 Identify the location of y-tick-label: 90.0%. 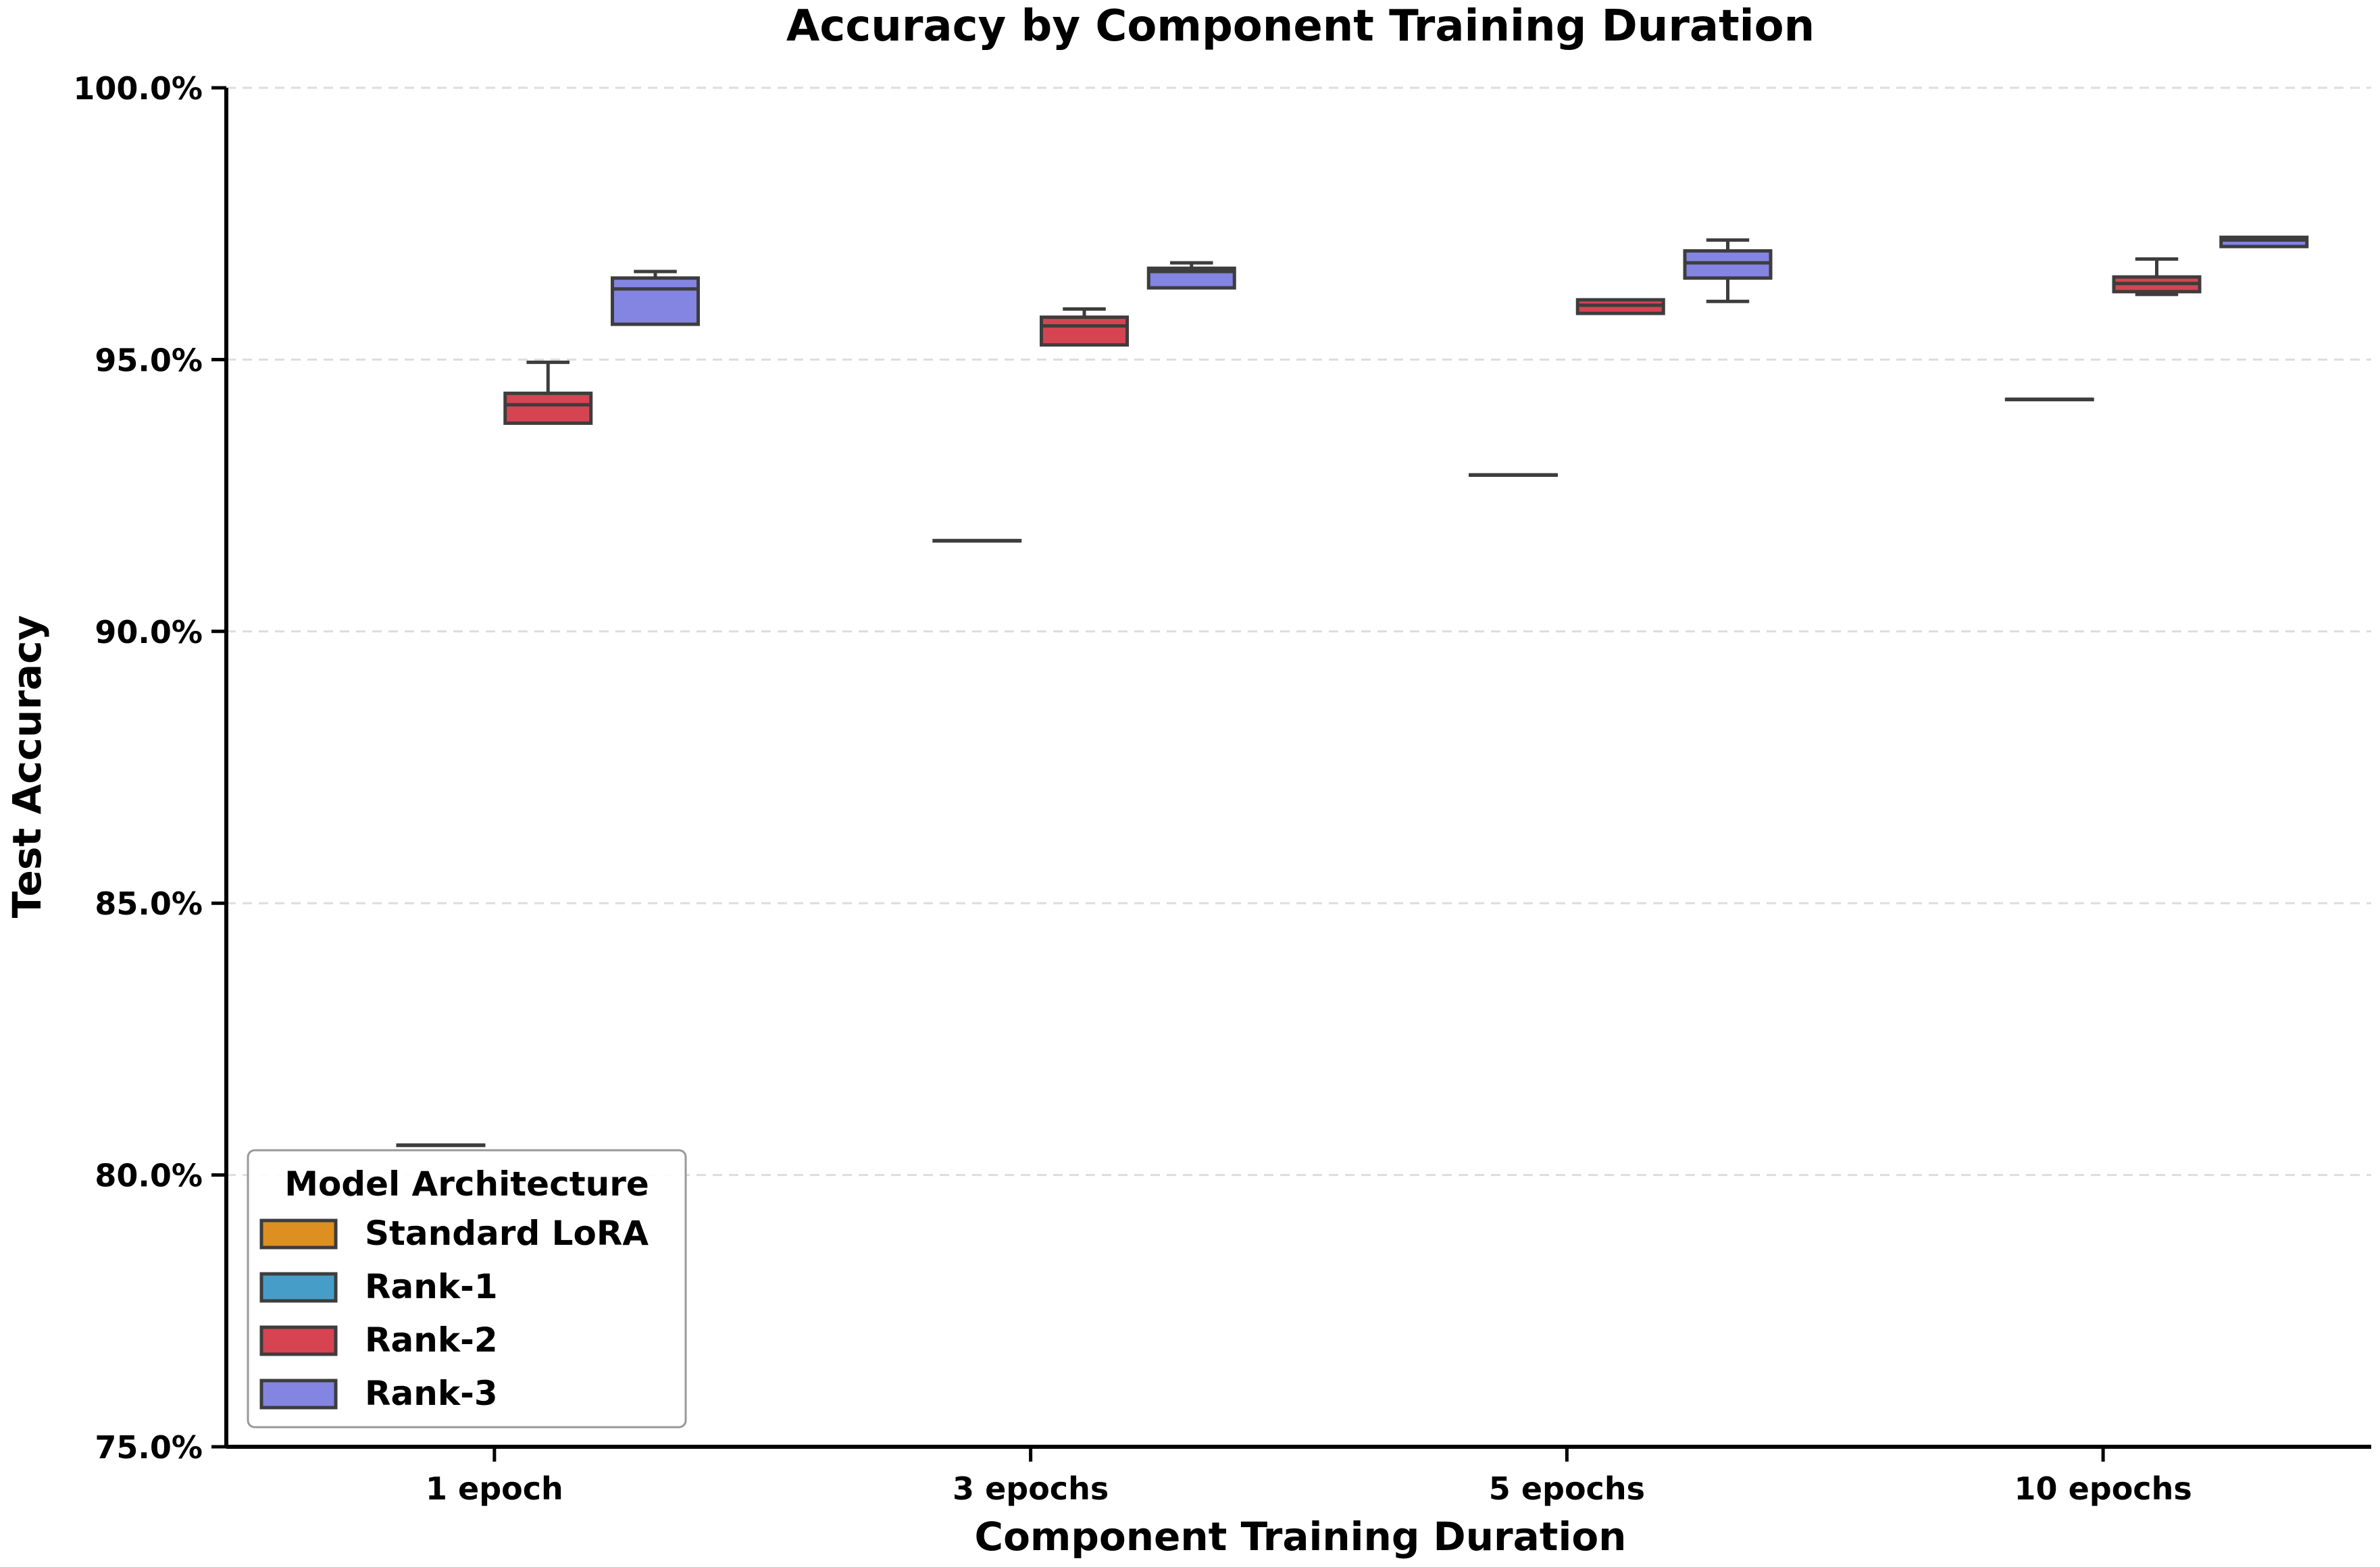
(149, 632).